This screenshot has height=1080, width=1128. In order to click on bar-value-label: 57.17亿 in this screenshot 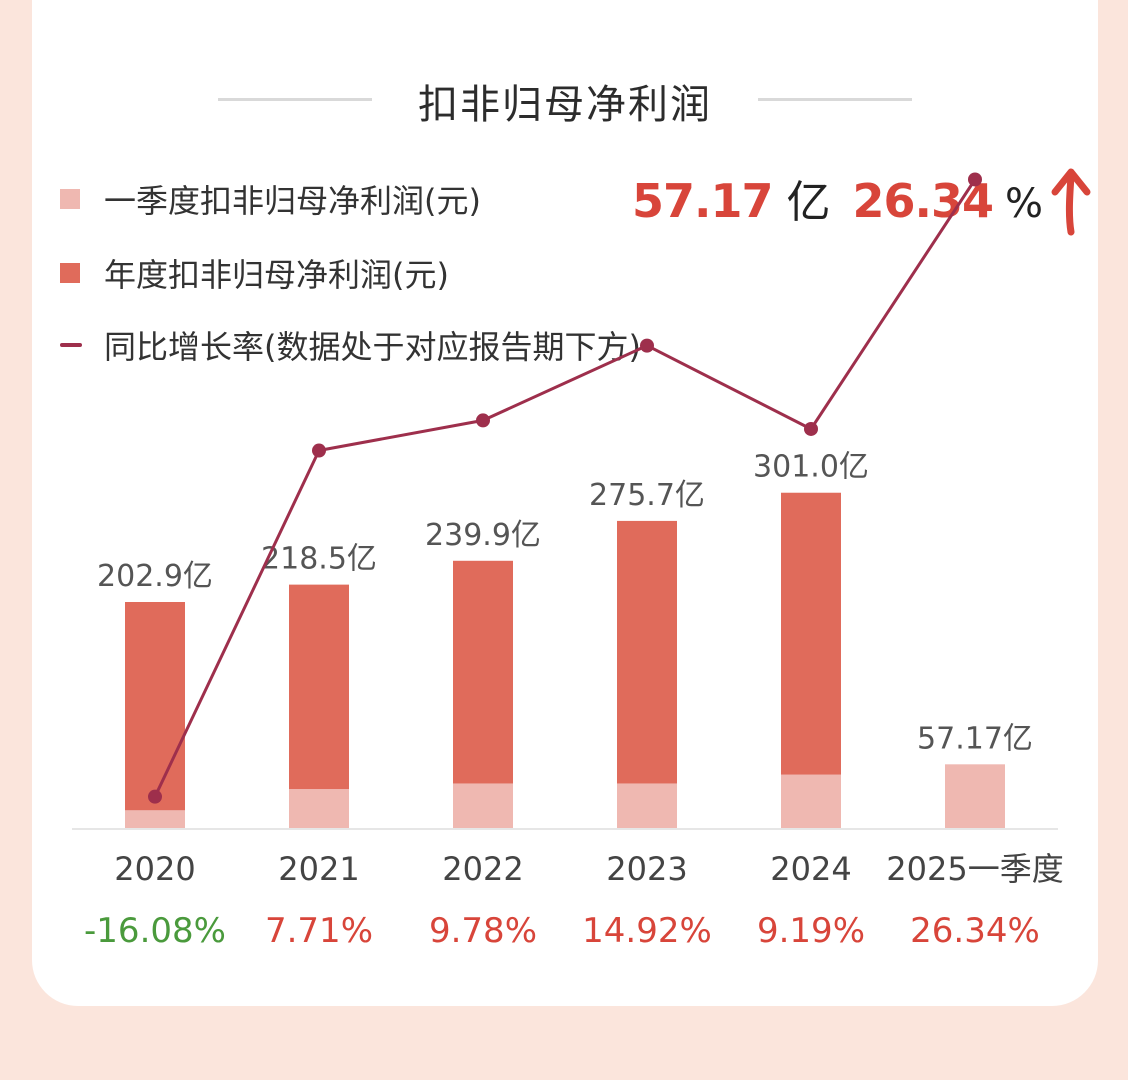, I will do `click(975, 738)`.